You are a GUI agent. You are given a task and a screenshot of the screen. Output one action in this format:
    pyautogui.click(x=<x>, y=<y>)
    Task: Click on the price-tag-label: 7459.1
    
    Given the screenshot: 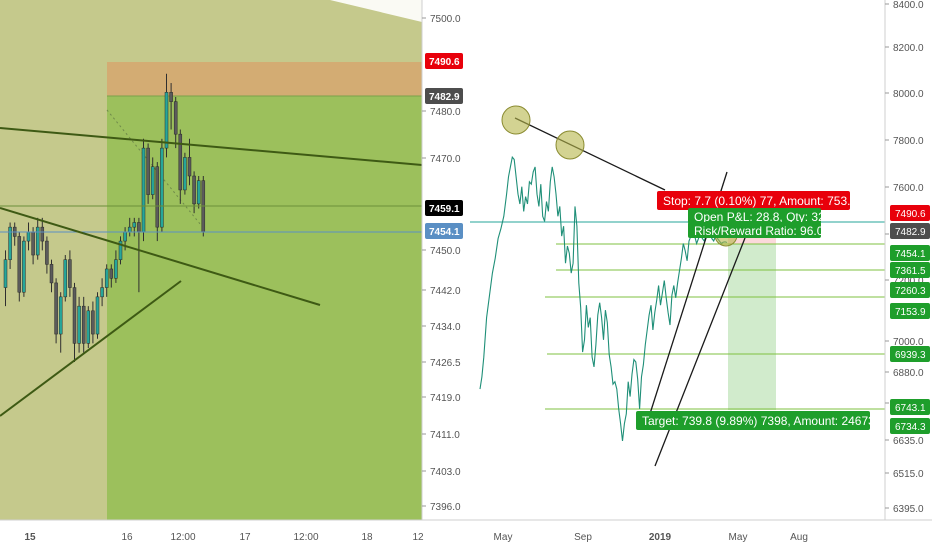 What is the action you would take?
    pyautogui.click(x=444, y=209)
    